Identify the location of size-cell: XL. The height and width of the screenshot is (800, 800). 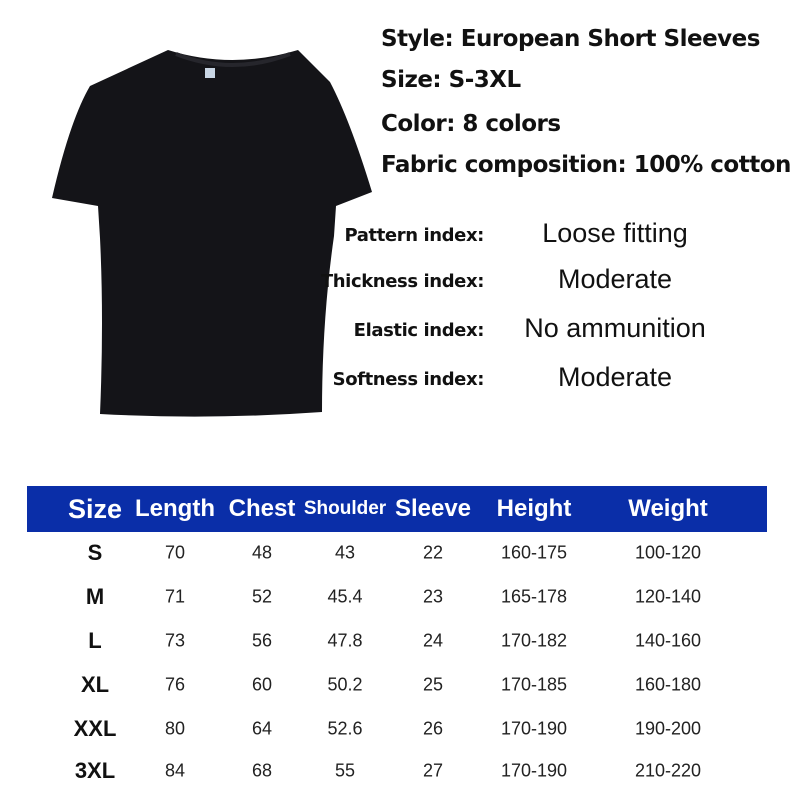
(95, 684).